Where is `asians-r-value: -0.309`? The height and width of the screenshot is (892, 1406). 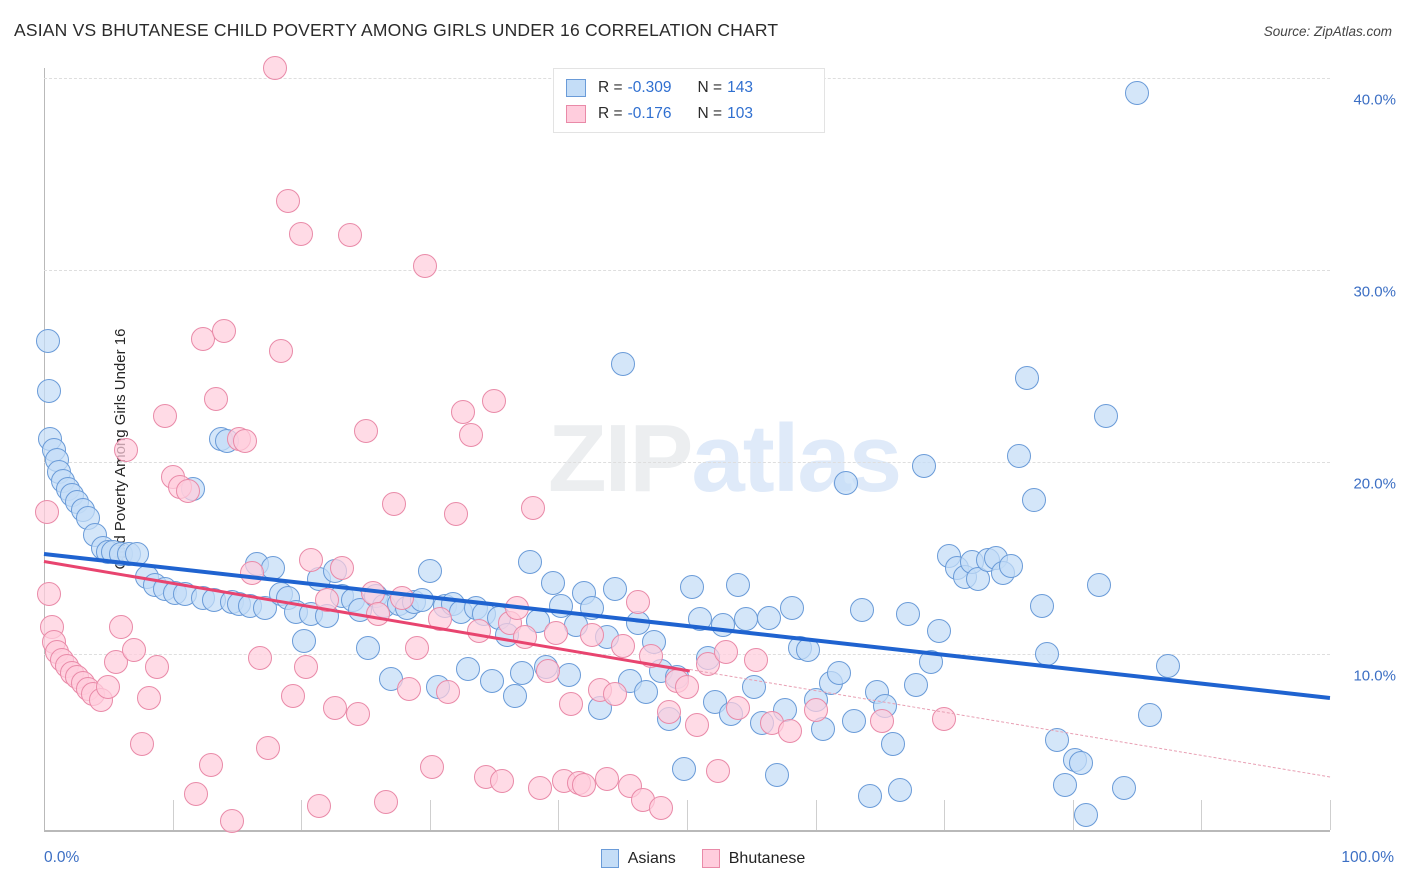
asians-r-value: -0.309 is located at coordinates (649, 87).